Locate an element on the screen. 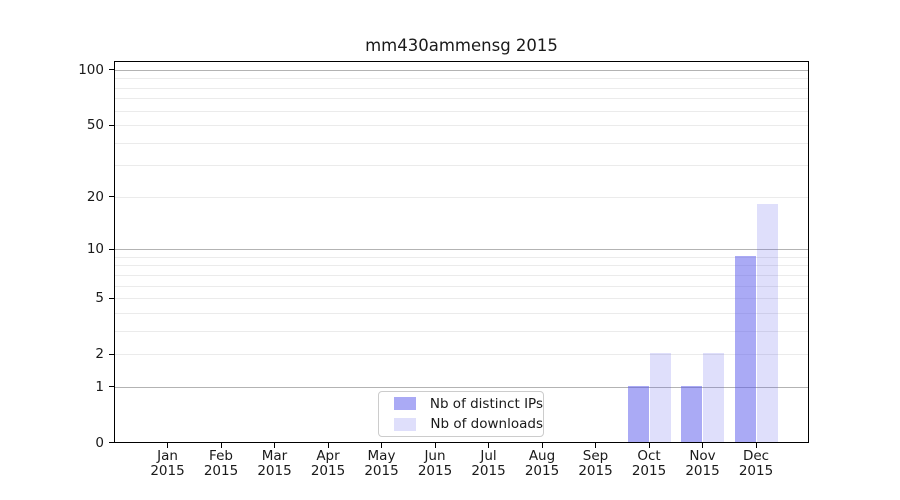 This screenshot has width=900, height=500. y-tick-label: 5 is located at coordinates (99, 298).